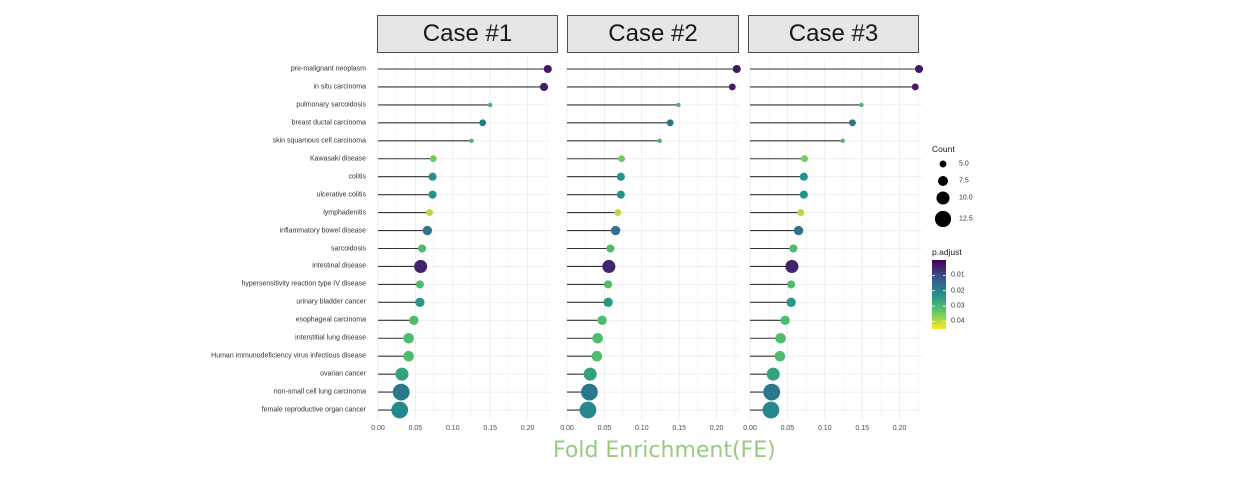 The width and height of the screenshot is (1240, 477). I want to click on p-adjust-legend-label: 0.04, so click(958, 321).